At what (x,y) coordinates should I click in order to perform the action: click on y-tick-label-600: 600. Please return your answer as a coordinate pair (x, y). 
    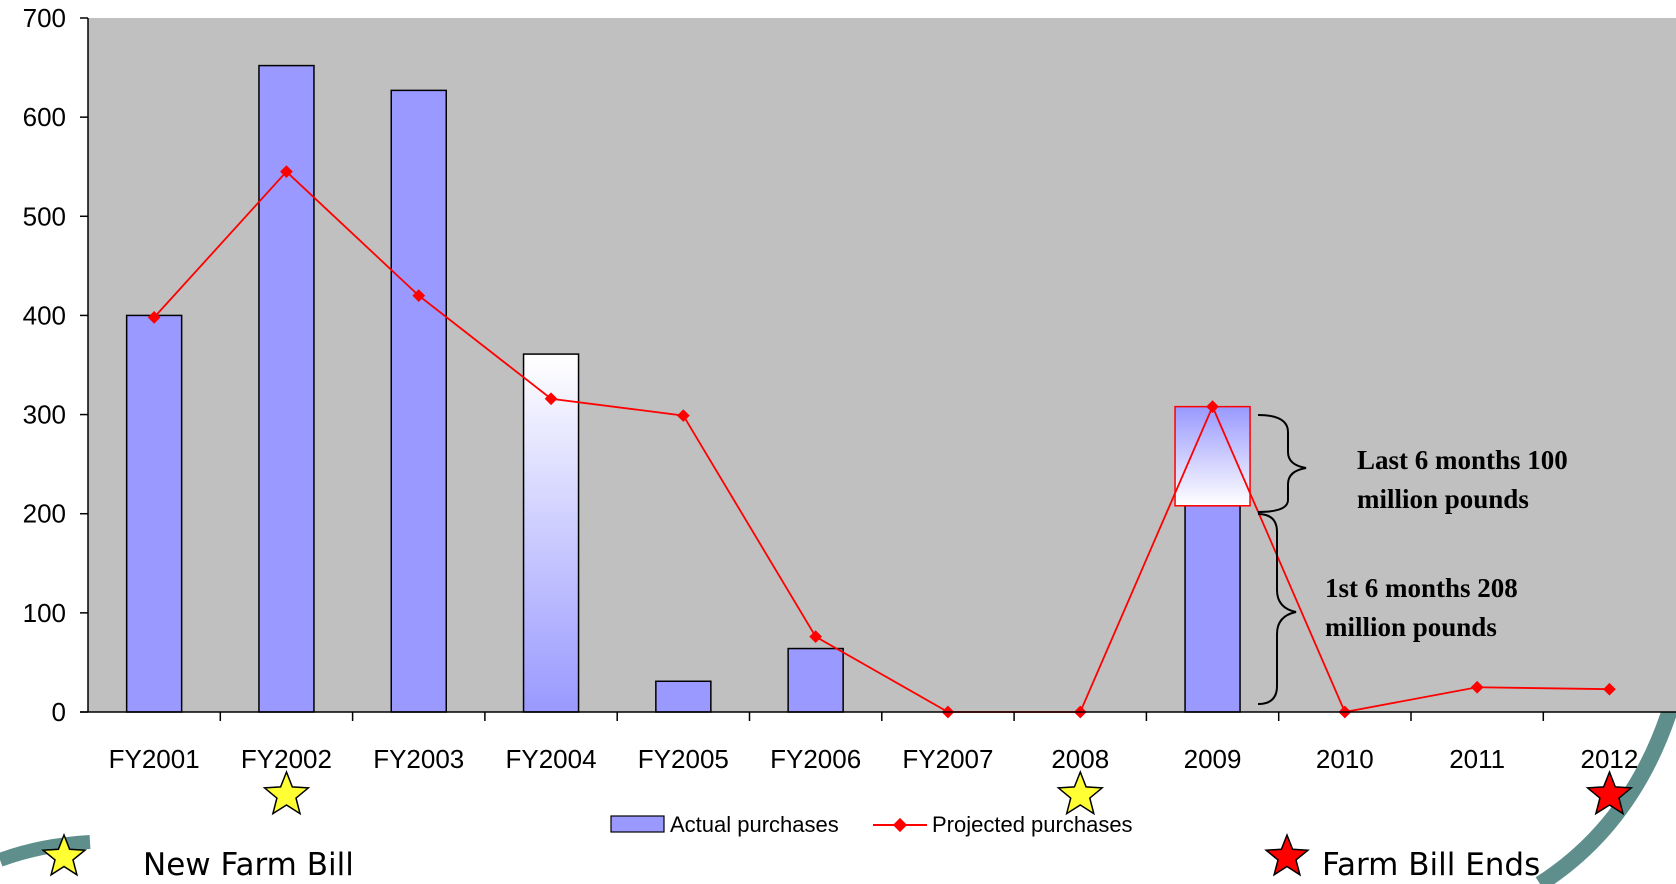
    Looking at the image, I should click on (44, 117).